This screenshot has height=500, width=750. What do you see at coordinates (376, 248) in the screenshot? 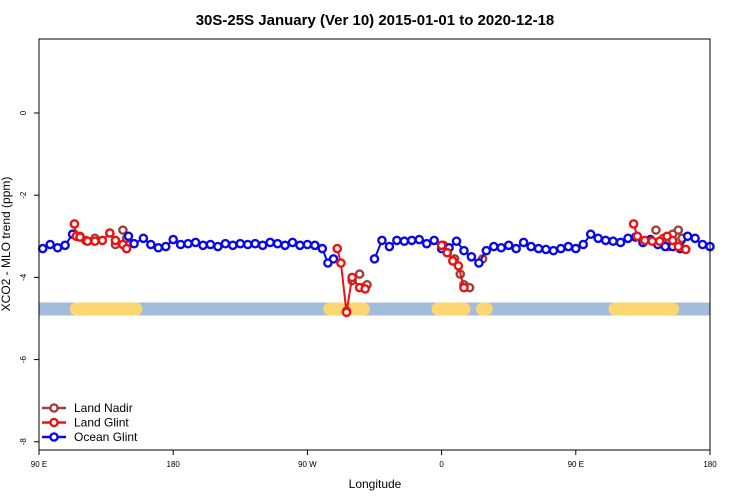
I see `series-ocean-glint` at bounding box center [376, 248].